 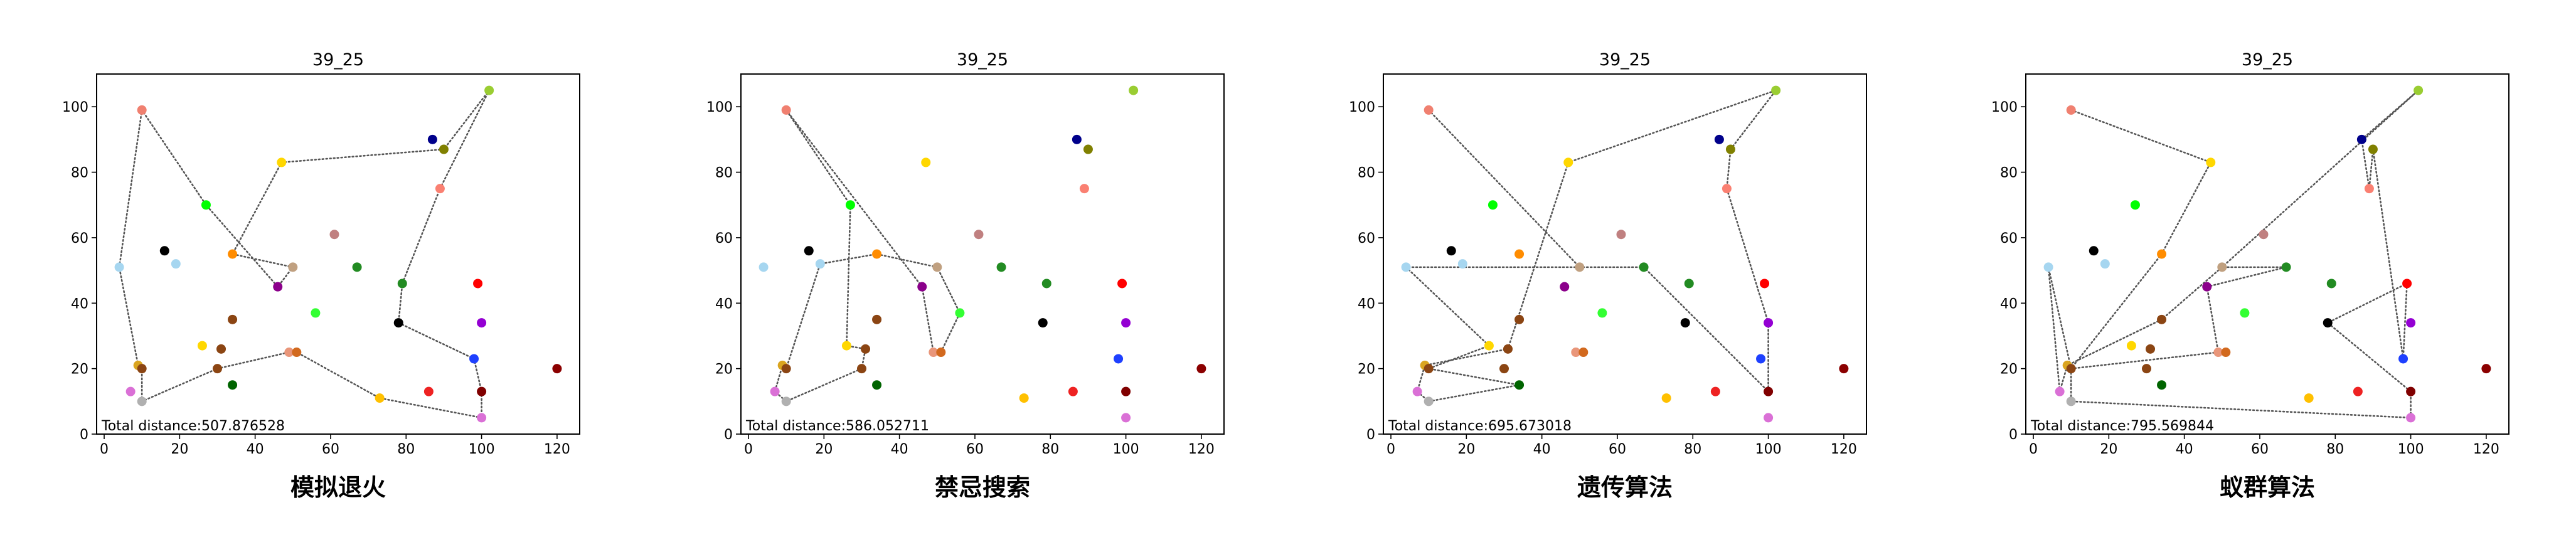 I want to click on x-tick-label: 0, so click(x=749, y=450).